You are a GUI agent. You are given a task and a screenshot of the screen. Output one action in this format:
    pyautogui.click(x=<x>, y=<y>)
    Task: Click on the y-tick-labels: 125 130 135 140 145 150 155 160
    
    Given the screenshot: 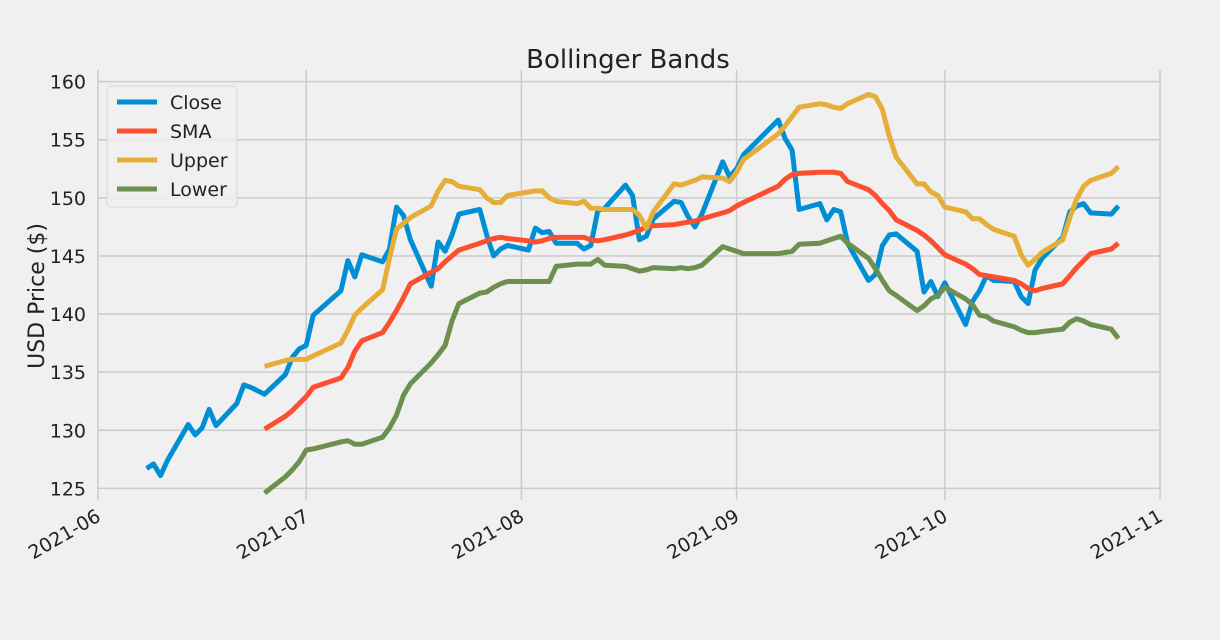 What is the action you would take?
    pyautogui.click(x=68, y=286)
    